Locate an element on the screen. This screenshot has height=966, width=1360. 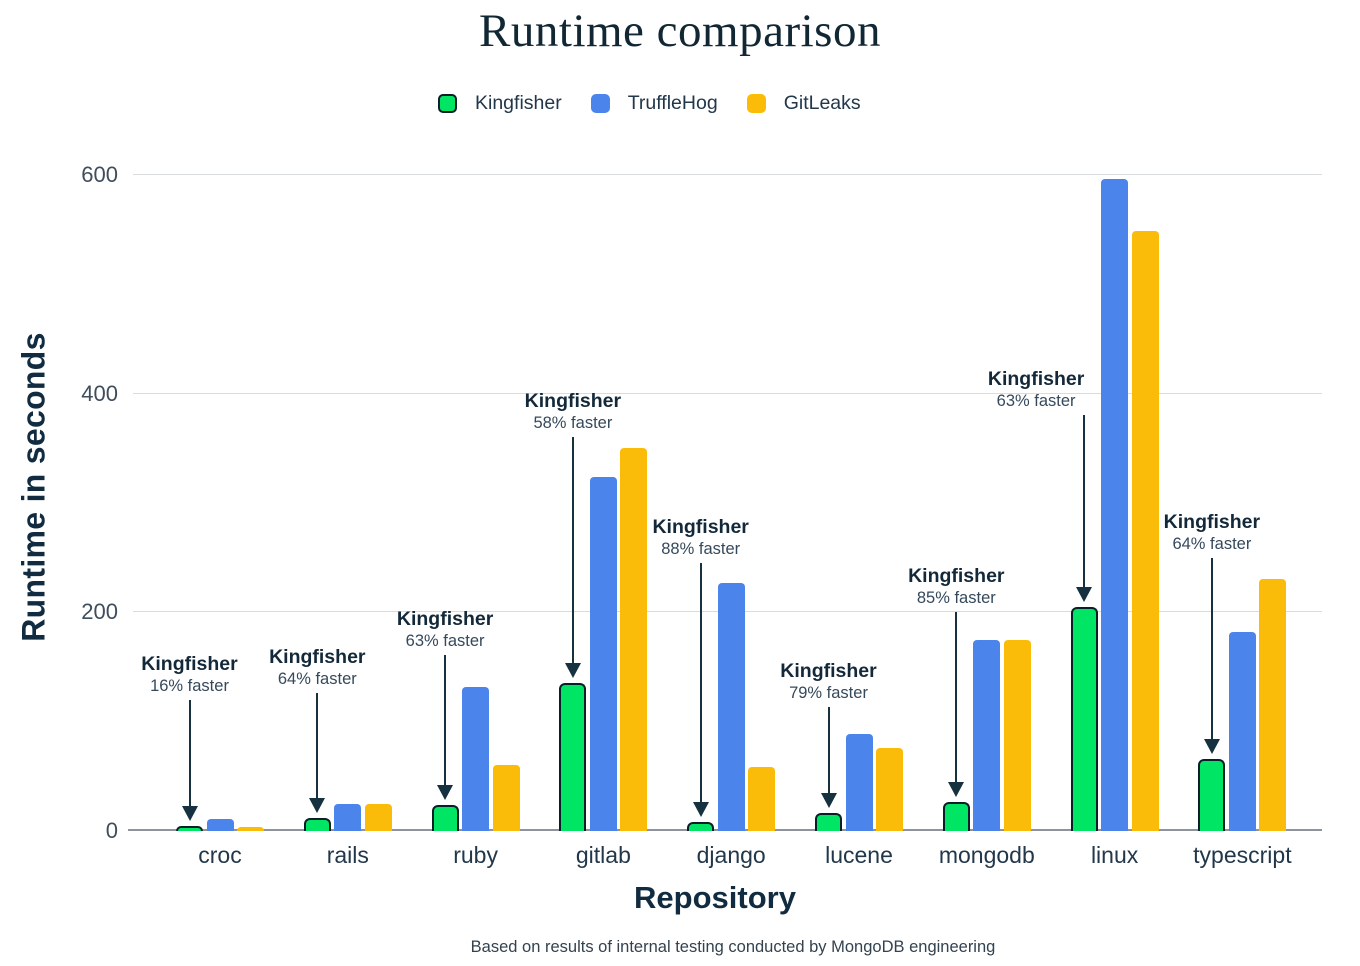
bar-trufflehog-django is located at coordinates (731, 706).